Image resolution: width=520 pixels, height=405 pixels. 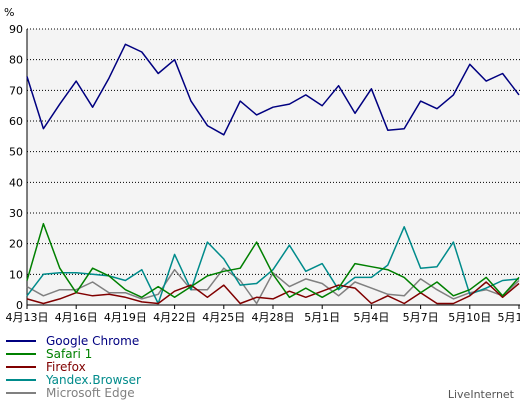 I want to click on x-tick-label: 5月4日, so click(x=371, y=317).